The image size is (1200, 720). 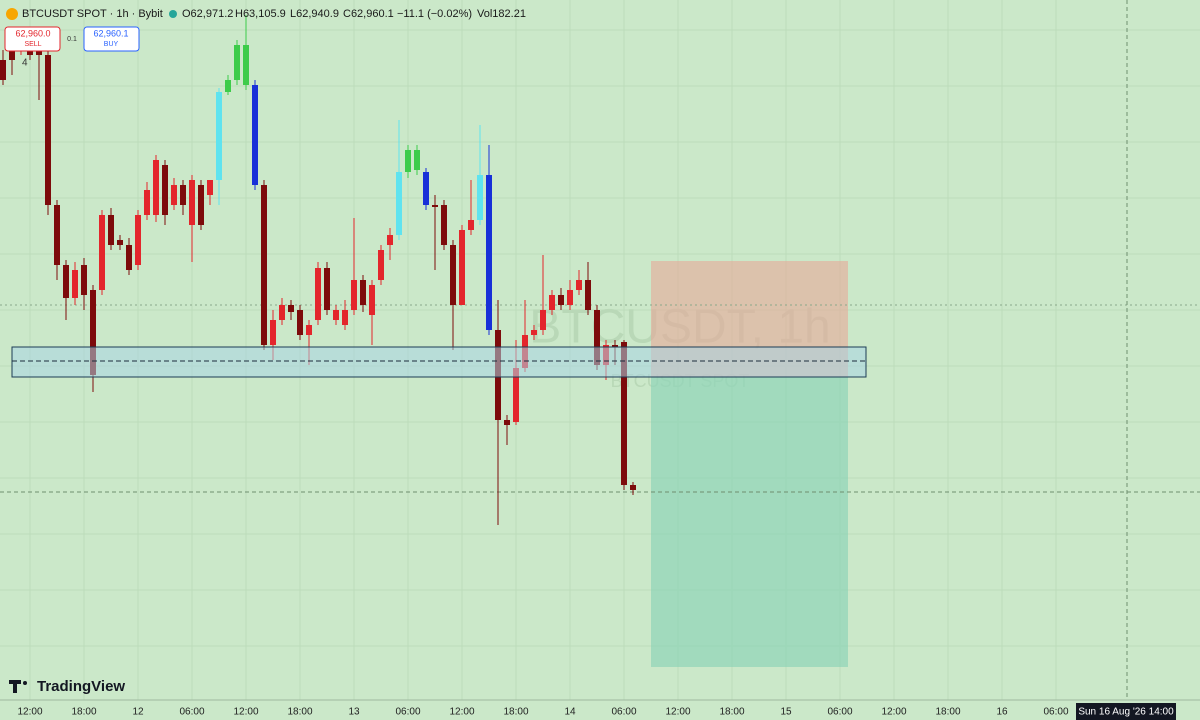 I want to click on ohlc-close: C62,960.1, so click(x=368, y=14).